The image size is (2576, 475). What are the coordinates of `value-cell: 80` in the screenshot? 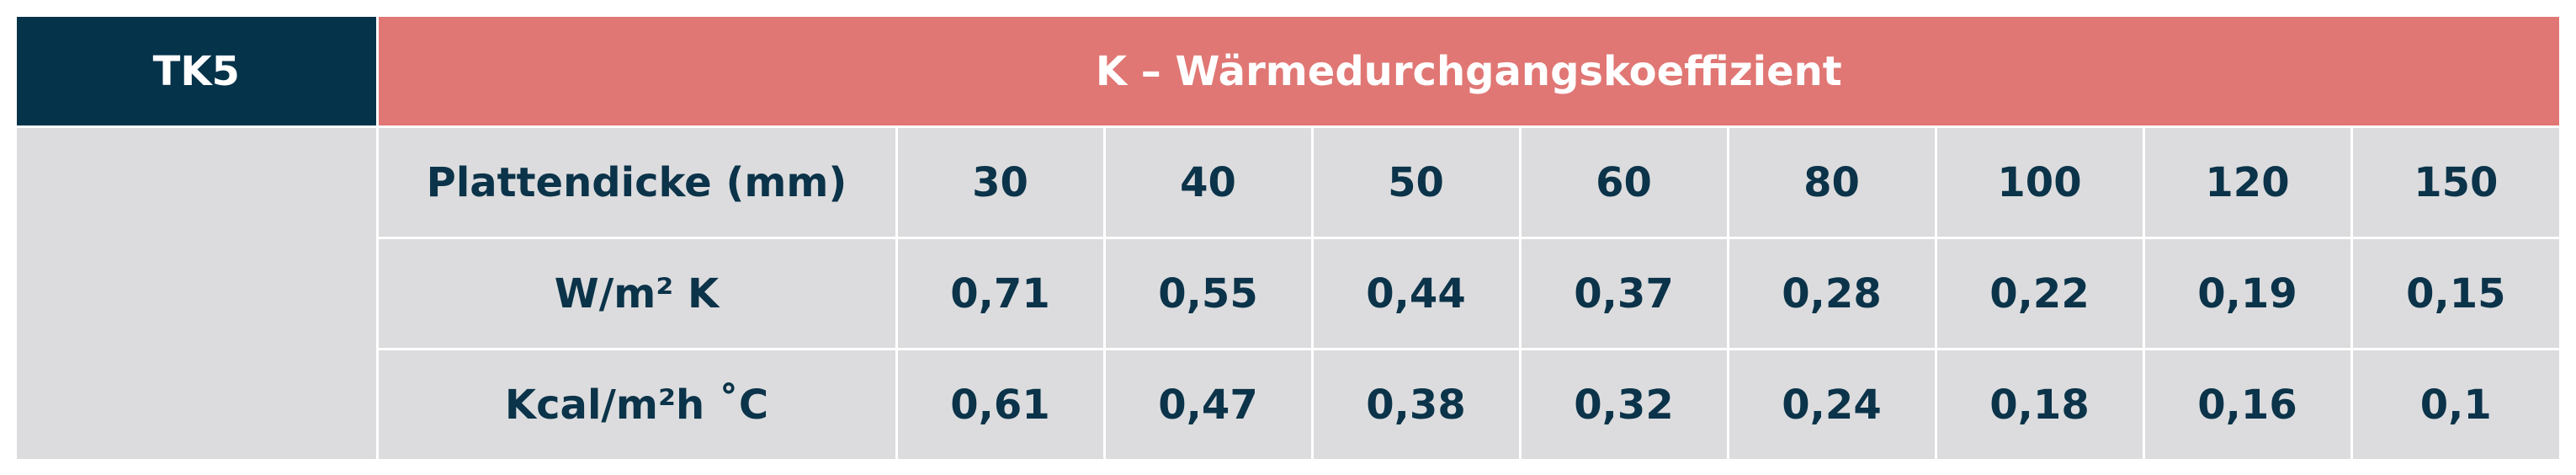 It's located at (1831, 182).